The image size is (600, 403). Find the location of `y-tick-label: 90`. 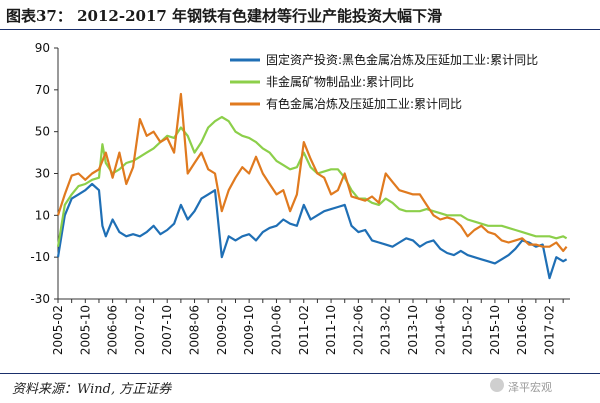

y-tick-label: 90 is located at coordinates (42, 48).